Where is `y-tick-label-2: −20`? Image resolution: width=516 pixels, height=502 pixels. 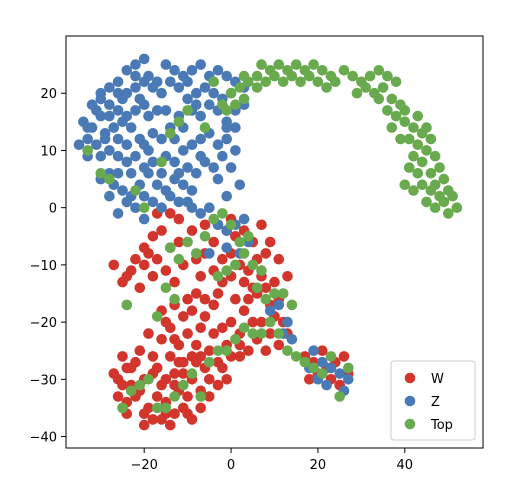 y-tick-label-2: −20 is located at coordinates (43, 323).